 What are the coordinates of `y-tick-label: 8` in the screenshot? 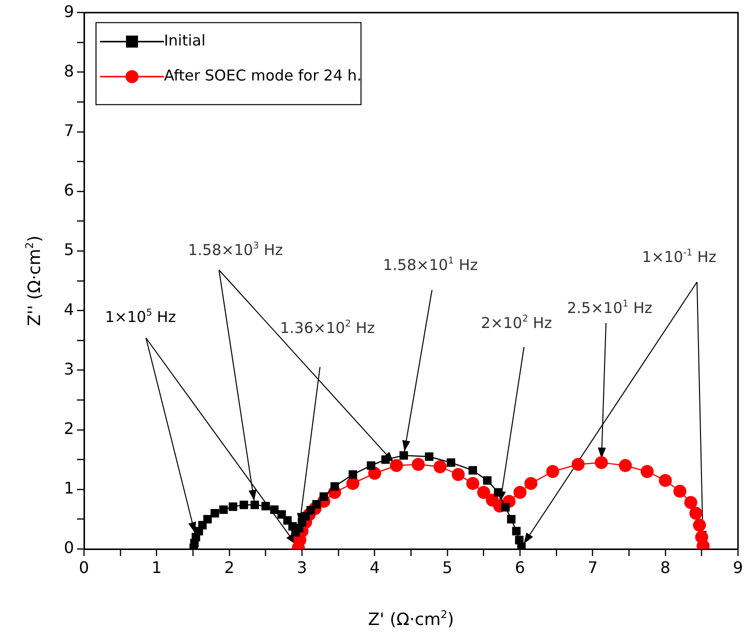 It's located at (69, 70).